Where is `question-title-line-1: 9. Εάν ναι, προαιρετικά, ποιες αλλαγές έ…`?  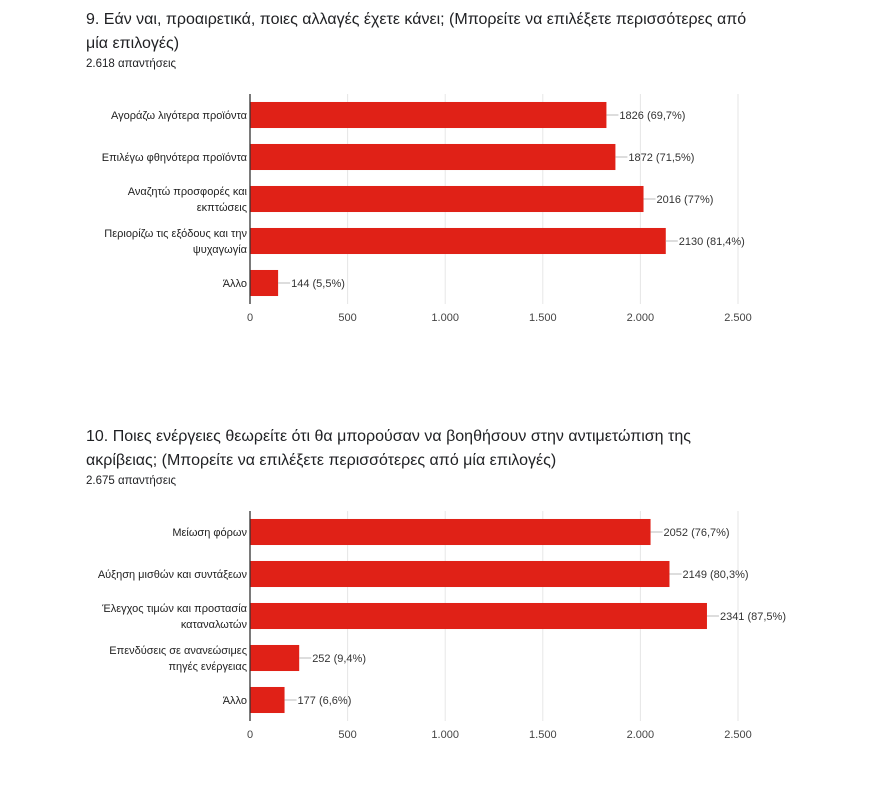
question-title-line-1: 9. Εάν ναι, προαιρετικά, ποιες αλλαγές έ… is located at coordinates (416, 19).